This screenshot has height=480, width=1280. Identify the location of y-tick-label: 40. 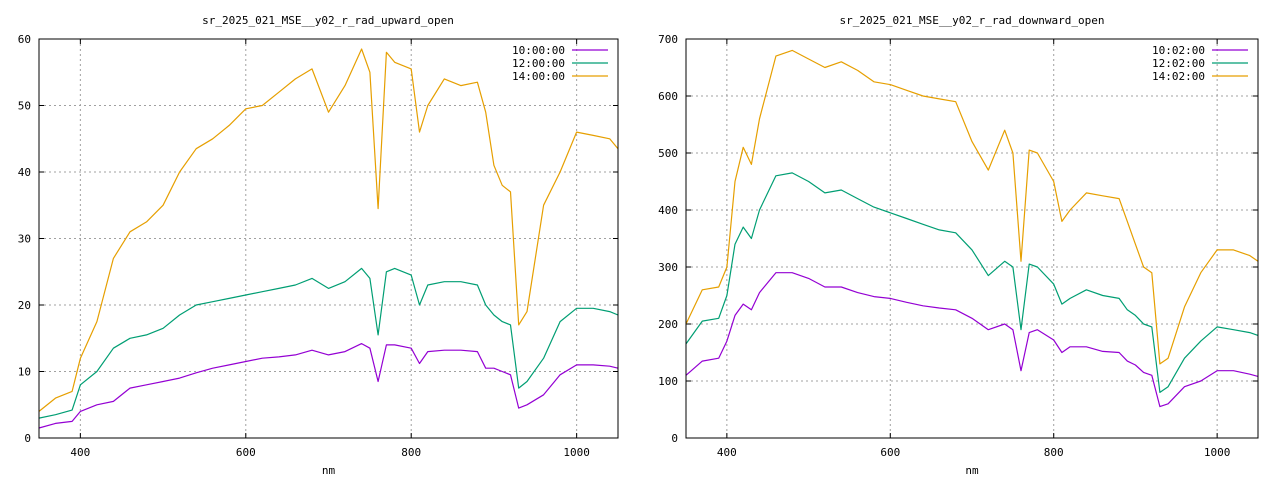
(24, 172).